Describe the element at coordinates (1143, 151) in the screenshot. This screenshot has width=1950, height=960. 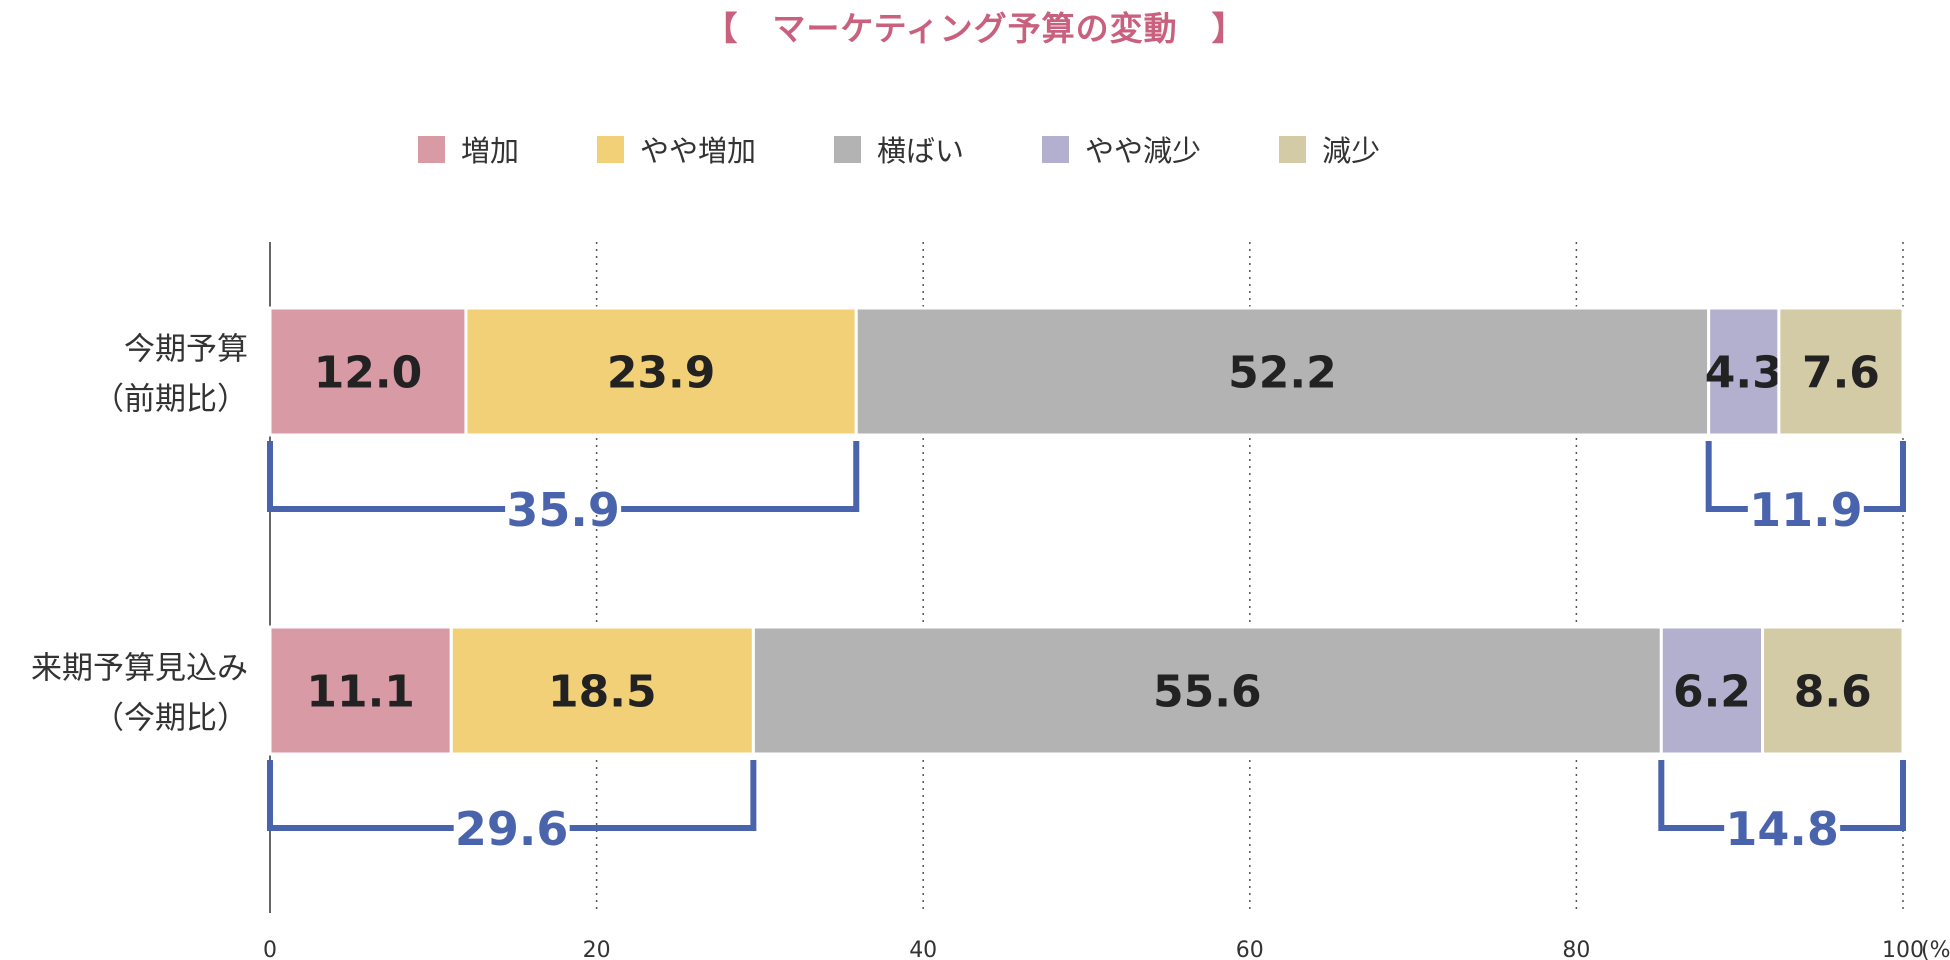
I see `legend-label: やや減少` at that location.